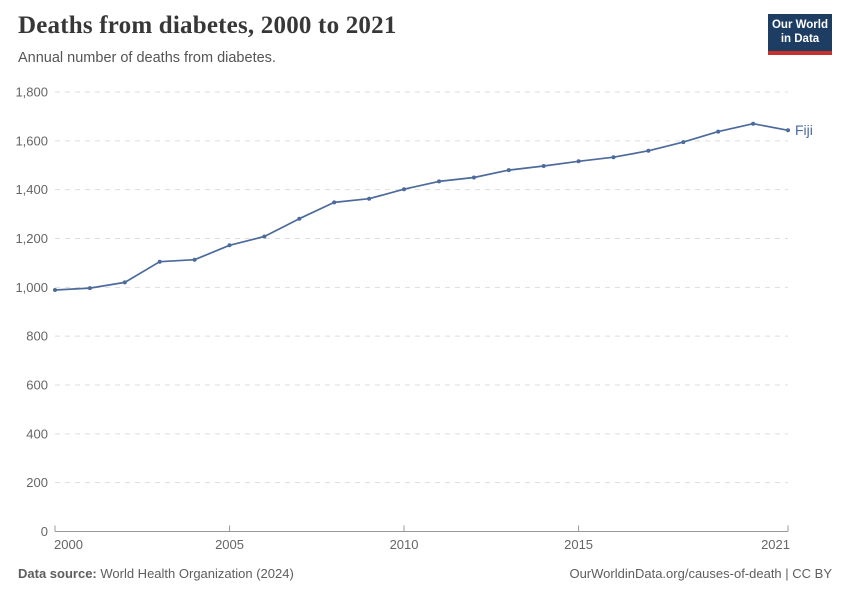  I want to click on owid-logo-text-line2: in Data, so click(800, 39).